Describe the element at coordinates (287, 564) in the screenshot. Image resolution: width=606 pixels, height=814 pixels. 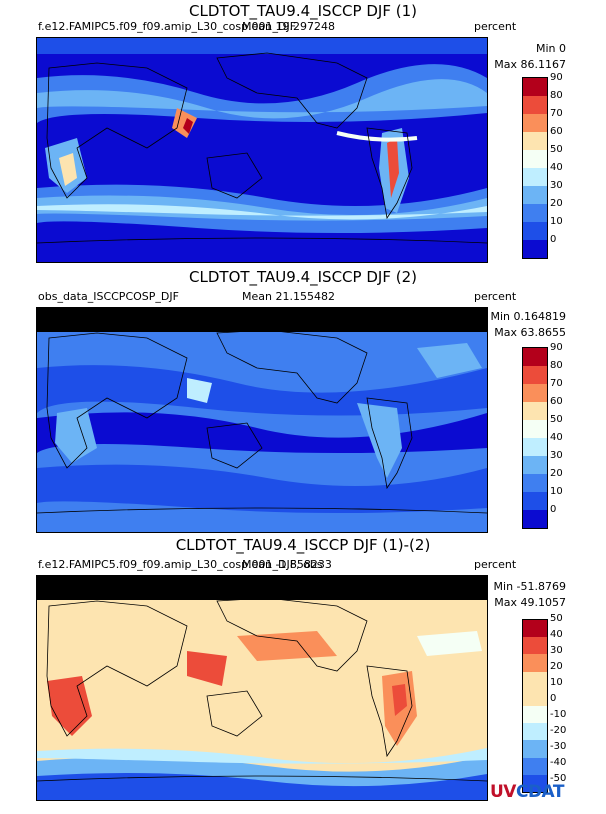
I see `panel-mean-label: Mean -1.858233` at that location.